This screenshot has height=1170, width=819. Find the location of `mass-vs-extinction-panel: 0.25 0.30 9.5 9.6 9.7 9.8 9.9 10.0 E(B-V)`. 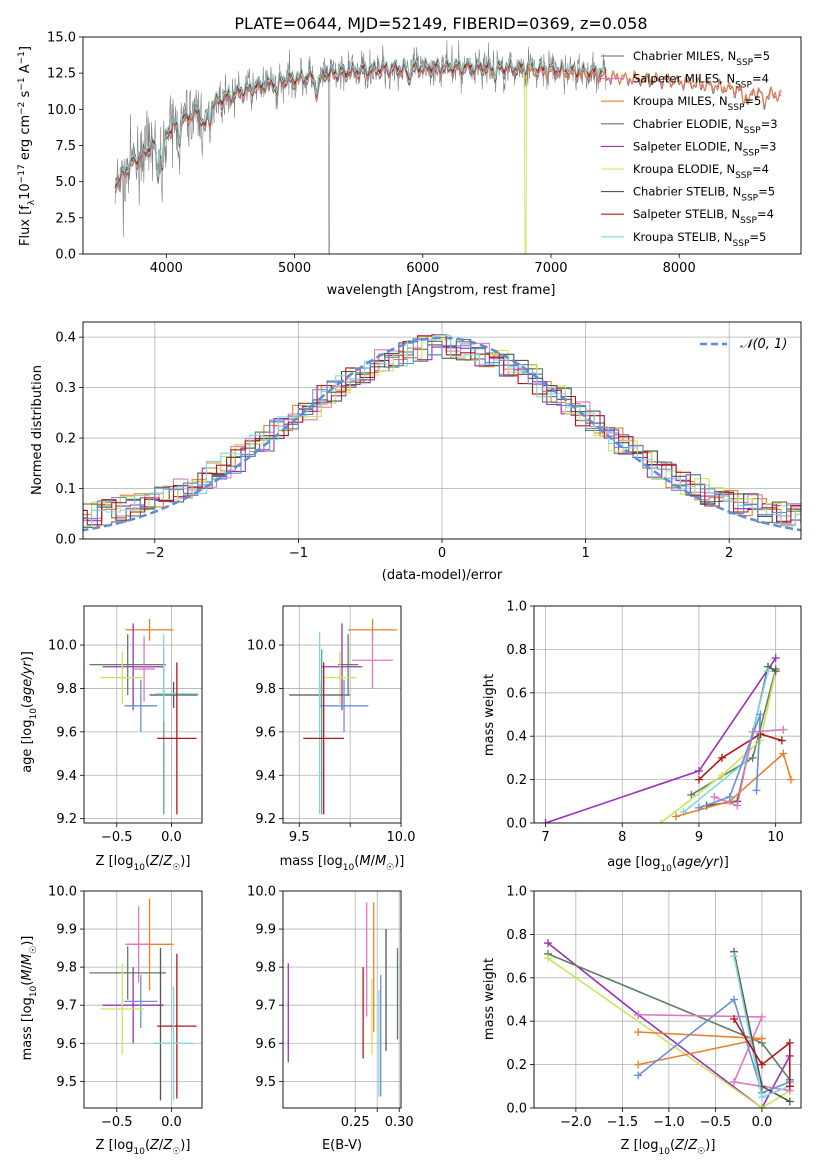

mass-vs-extinction-panel: 0.25 0.30 9.5 9.6 9.7 9.8 9.9 10.0 E(B-V) is located at coordinates (330, 1019).